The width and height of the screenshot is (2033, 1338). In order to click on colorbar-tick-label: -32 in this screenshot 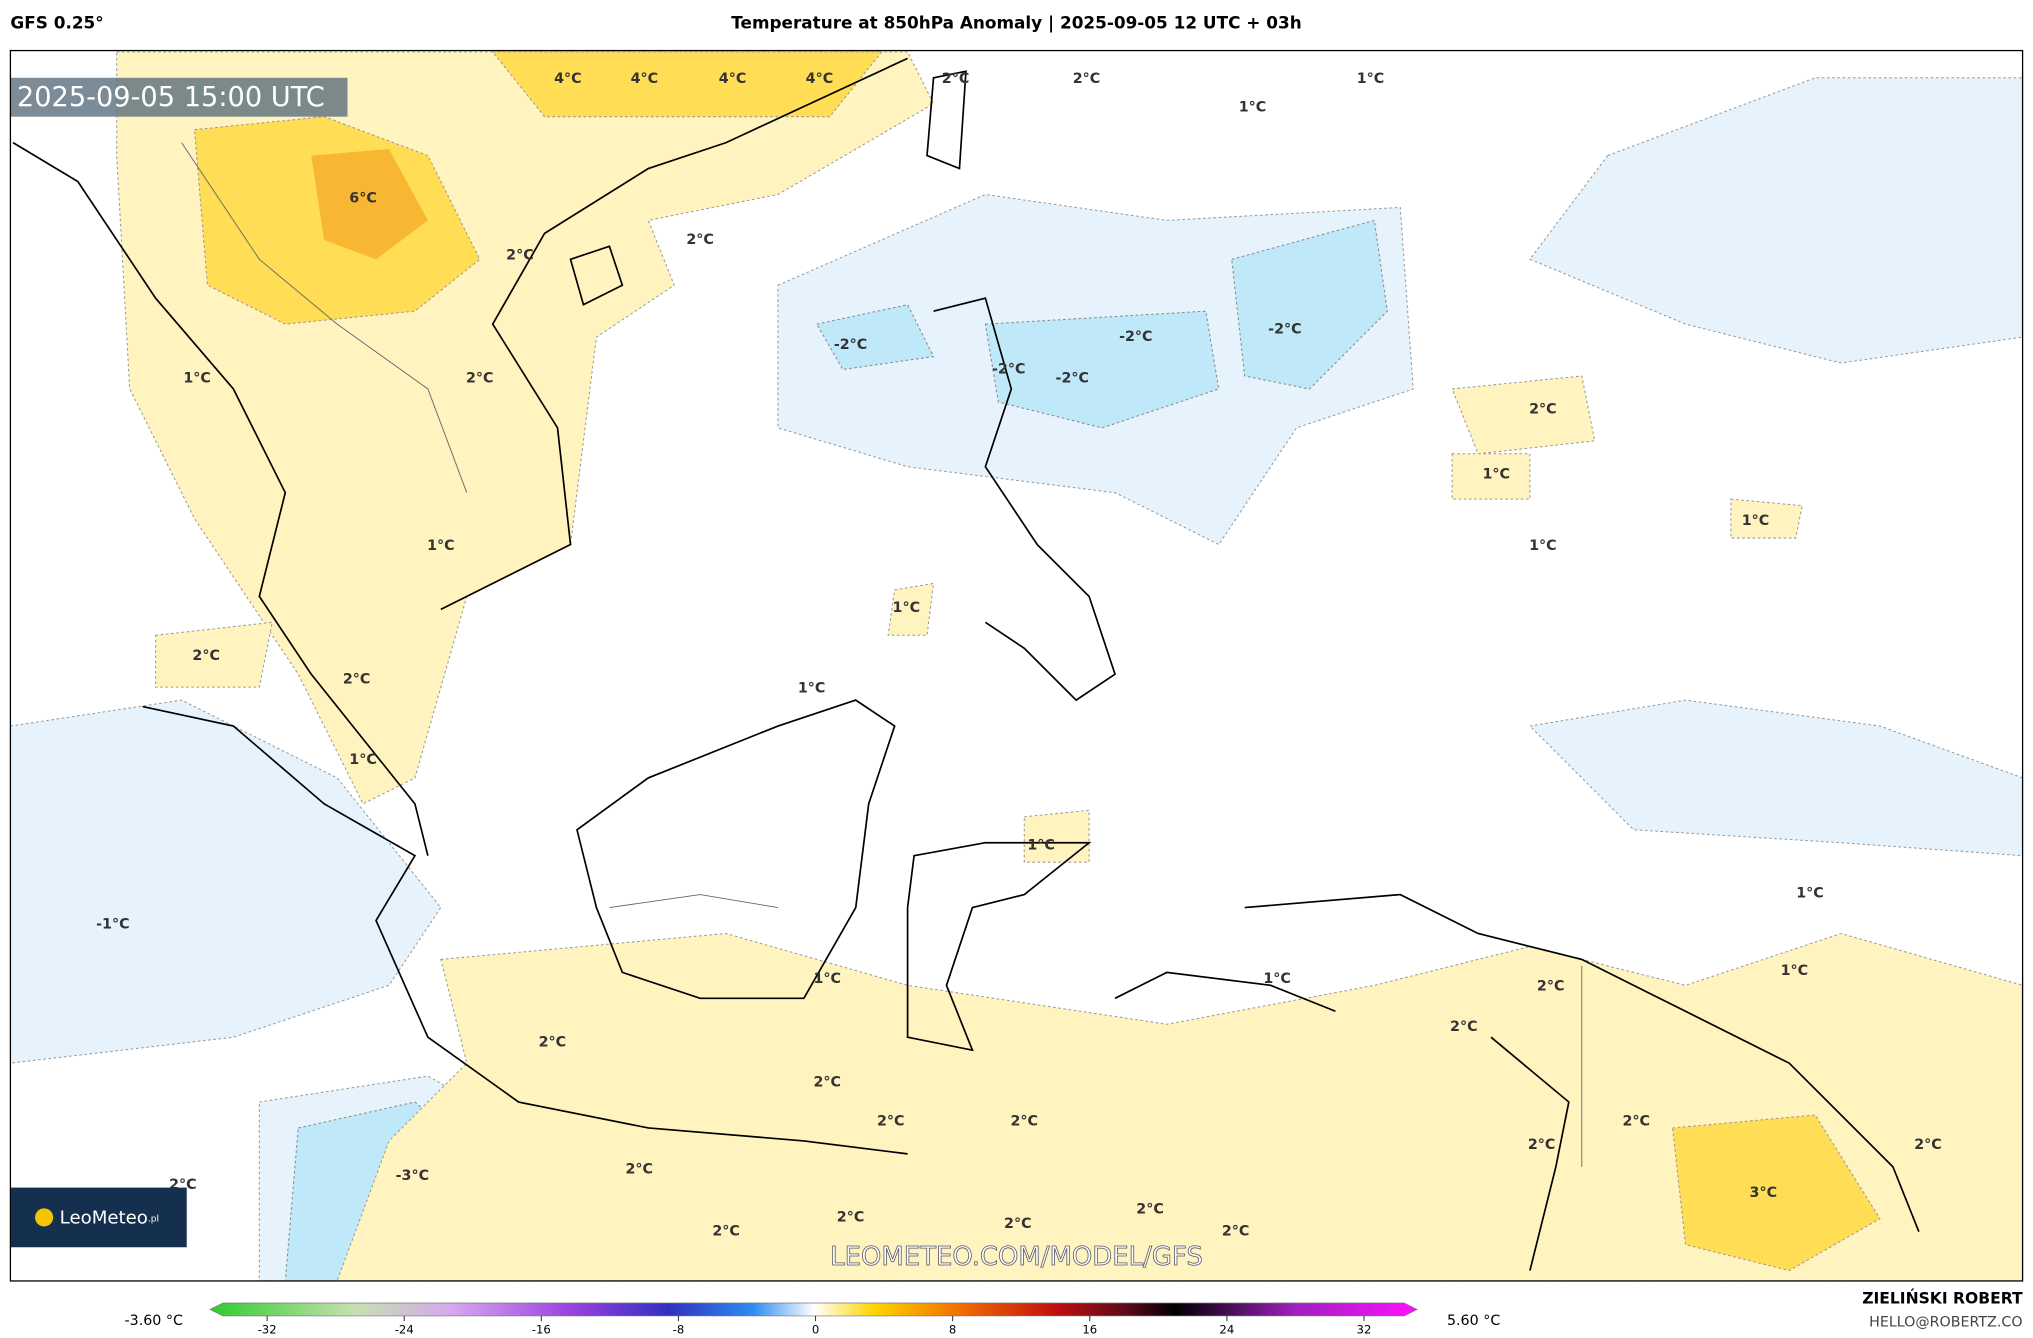, I will do `click(267, 1330)`.